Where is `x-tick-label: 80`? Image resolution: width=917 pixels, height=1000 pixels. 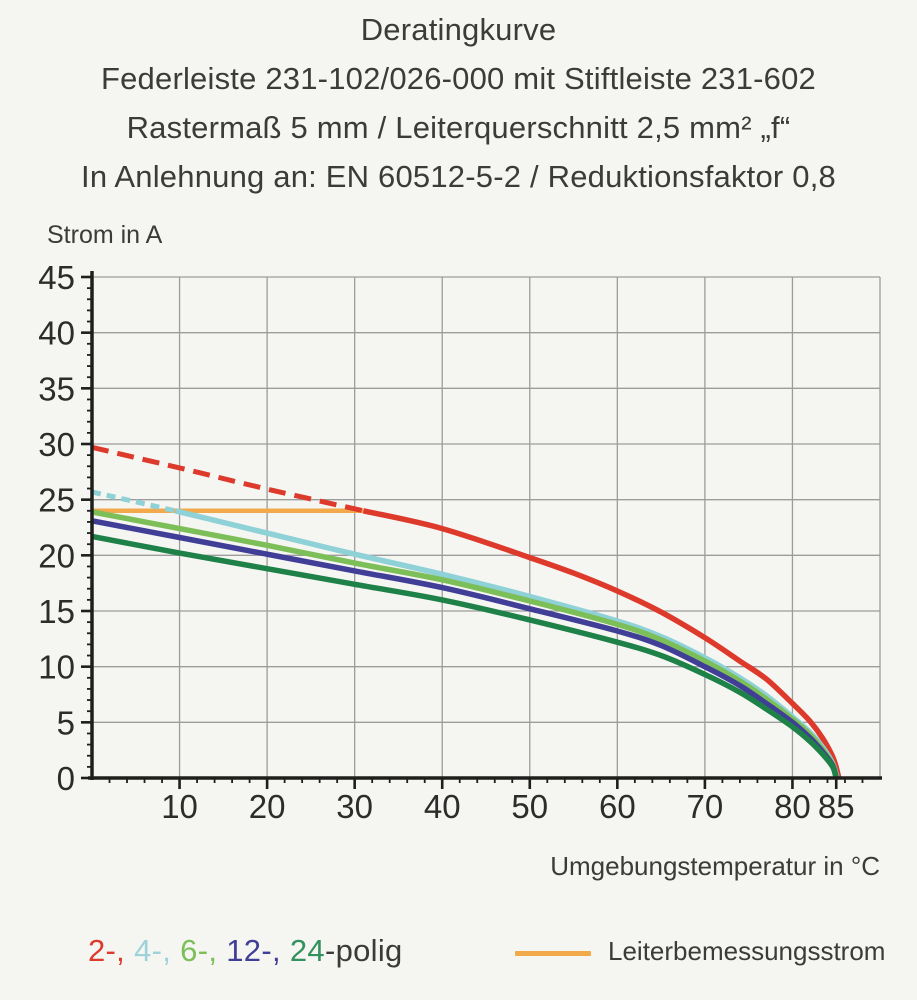
x-tick-label: 80 is located at coordinates (792, 806).